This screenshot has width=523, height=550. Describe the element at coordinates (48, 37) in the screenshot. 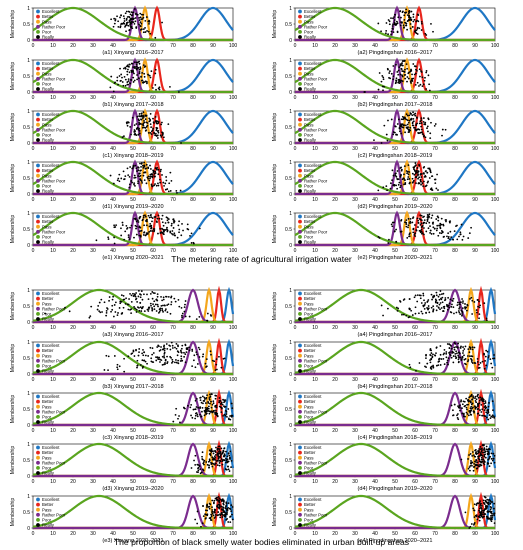

I see `legend-label: Really` at that location.